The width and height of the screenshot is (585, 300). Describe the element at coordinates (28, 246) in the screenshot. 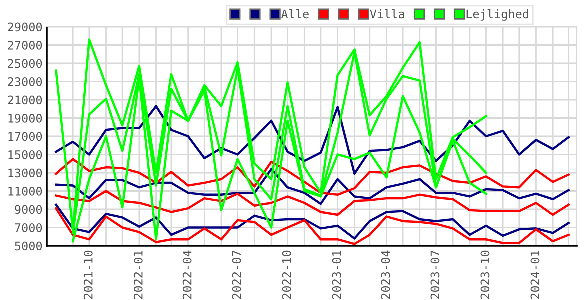

I see `y-tick-label: 5000` at that location.